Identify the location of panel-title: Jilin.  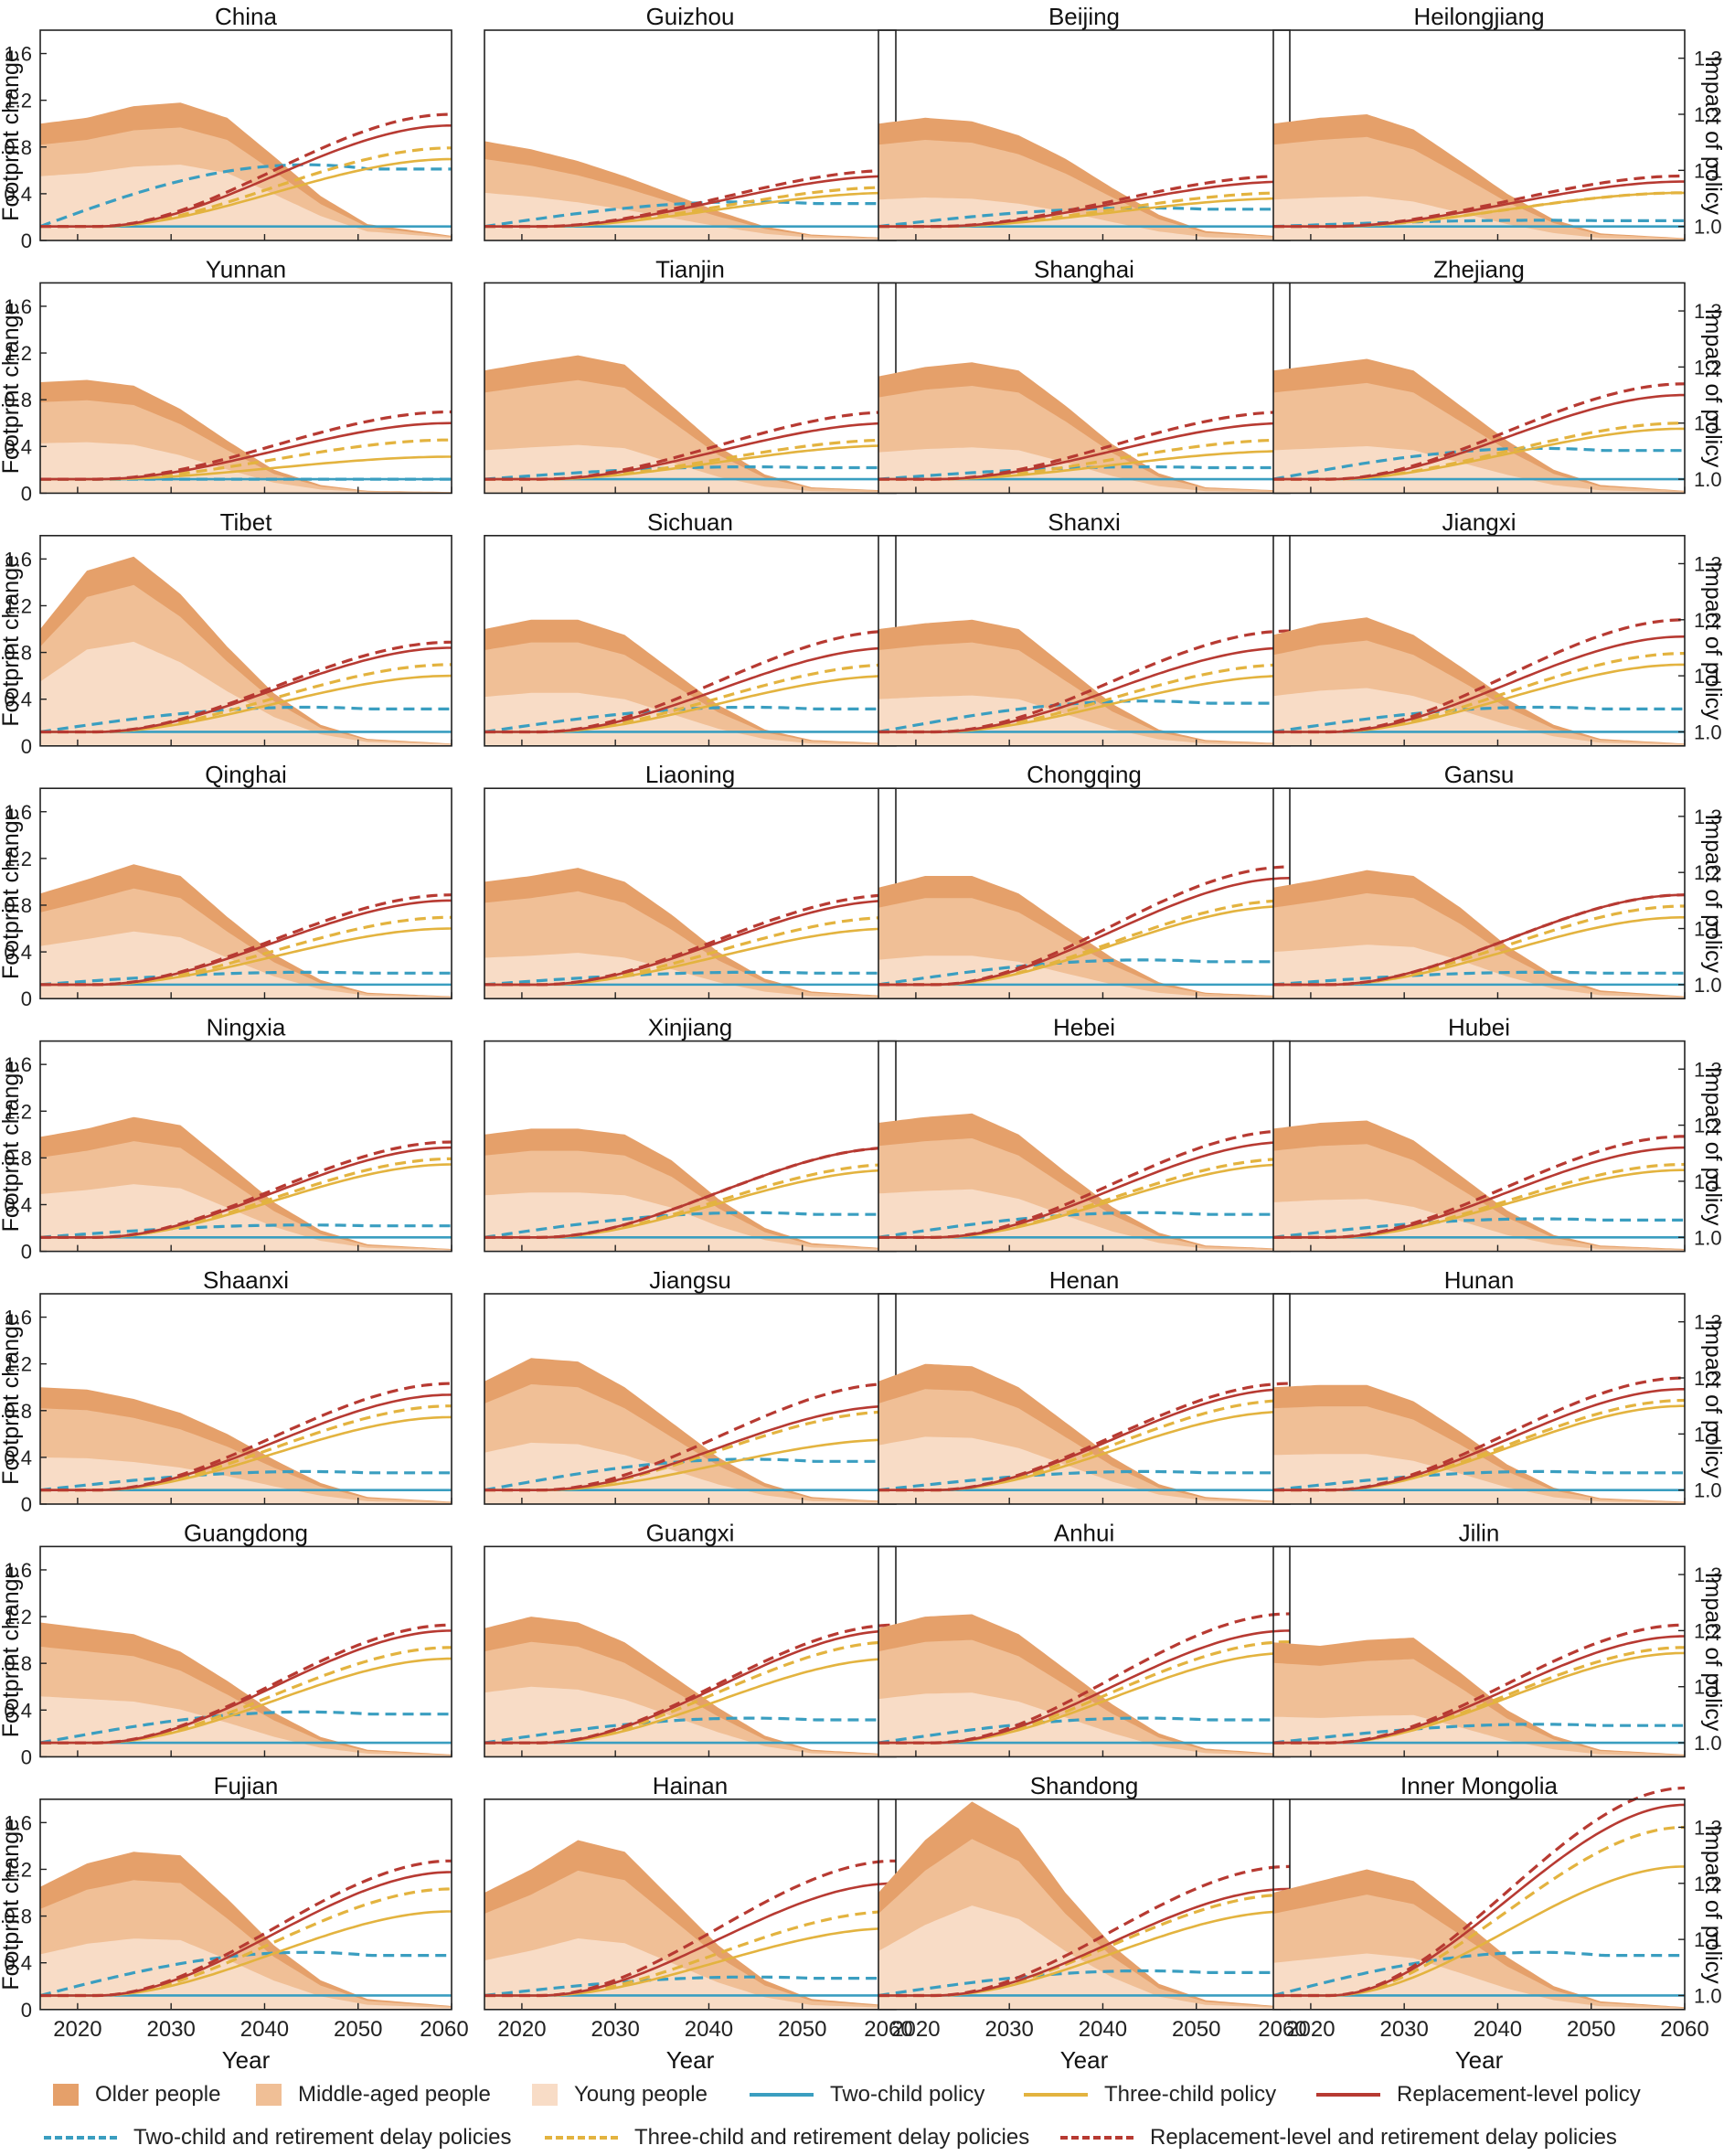
(1479, 1532).